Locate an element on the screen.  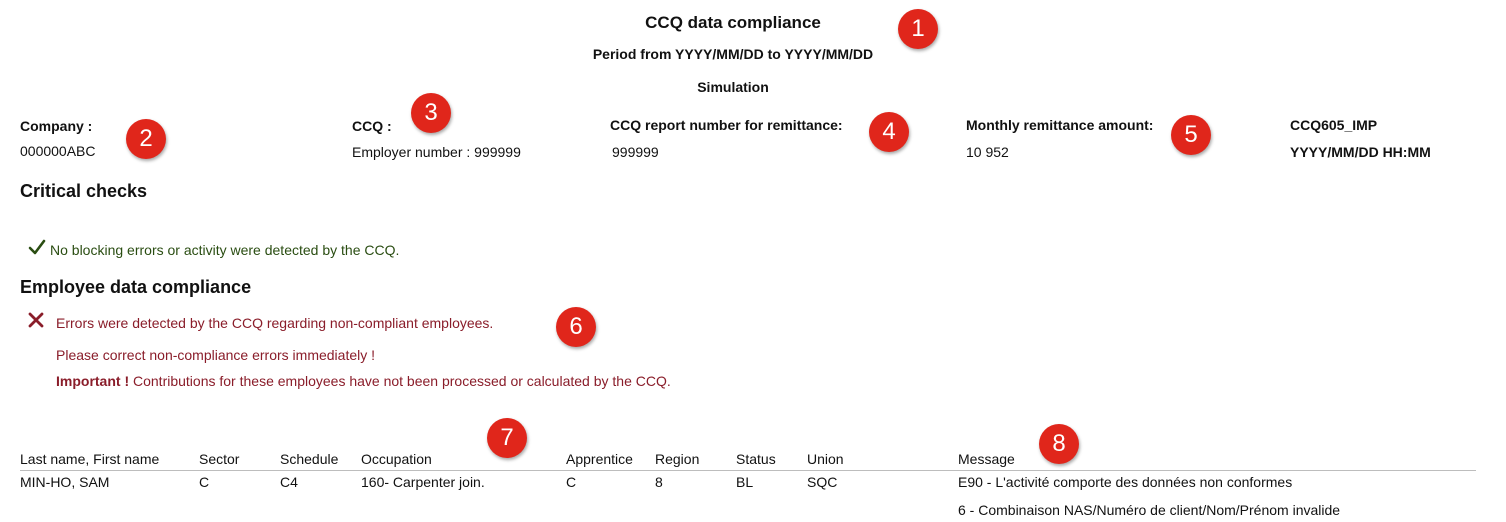
column-header-region: Region is located at coordinates (677, 459).